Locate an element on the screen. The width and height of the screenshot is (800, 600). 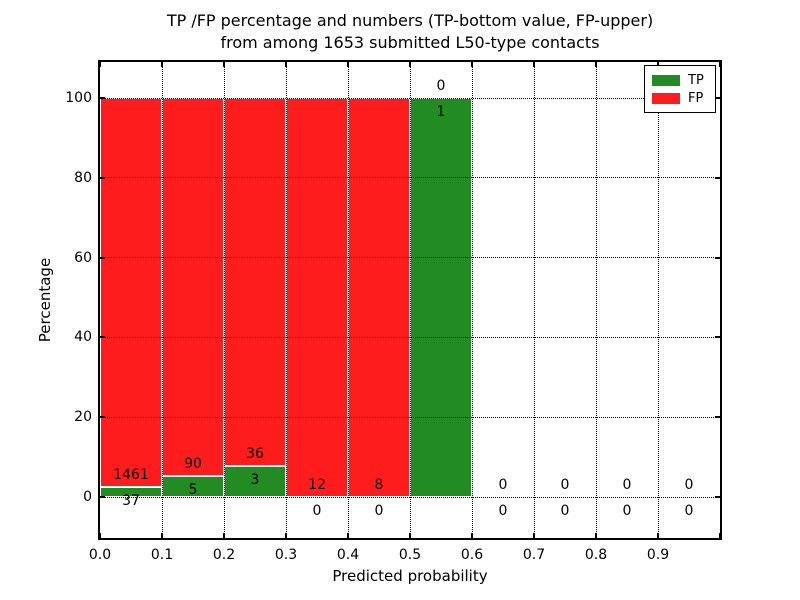
fp-count-label: 36 is located at coordinates (255, 454).